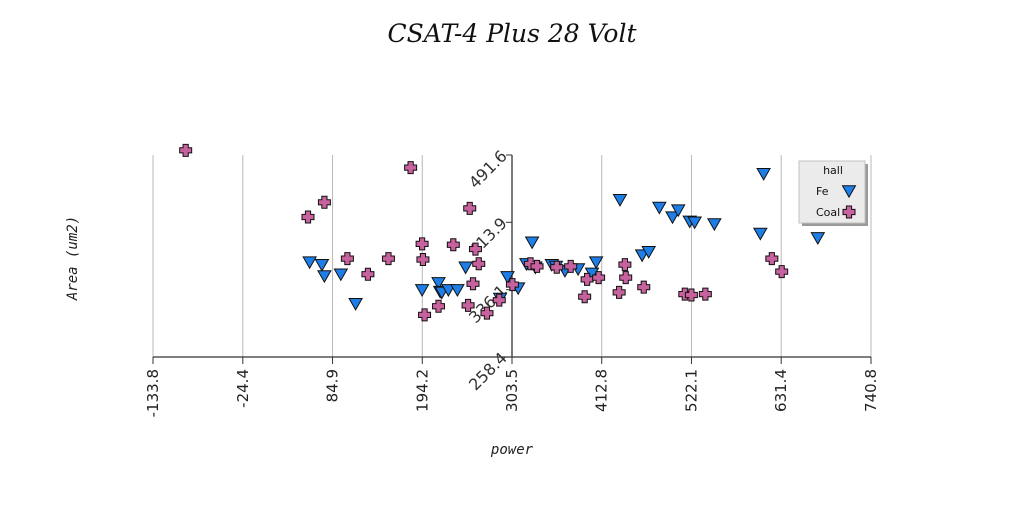  Describe the element at coordinates (488, 237) in the screenshot. I see `y-tick-label: 413.9` at that location.